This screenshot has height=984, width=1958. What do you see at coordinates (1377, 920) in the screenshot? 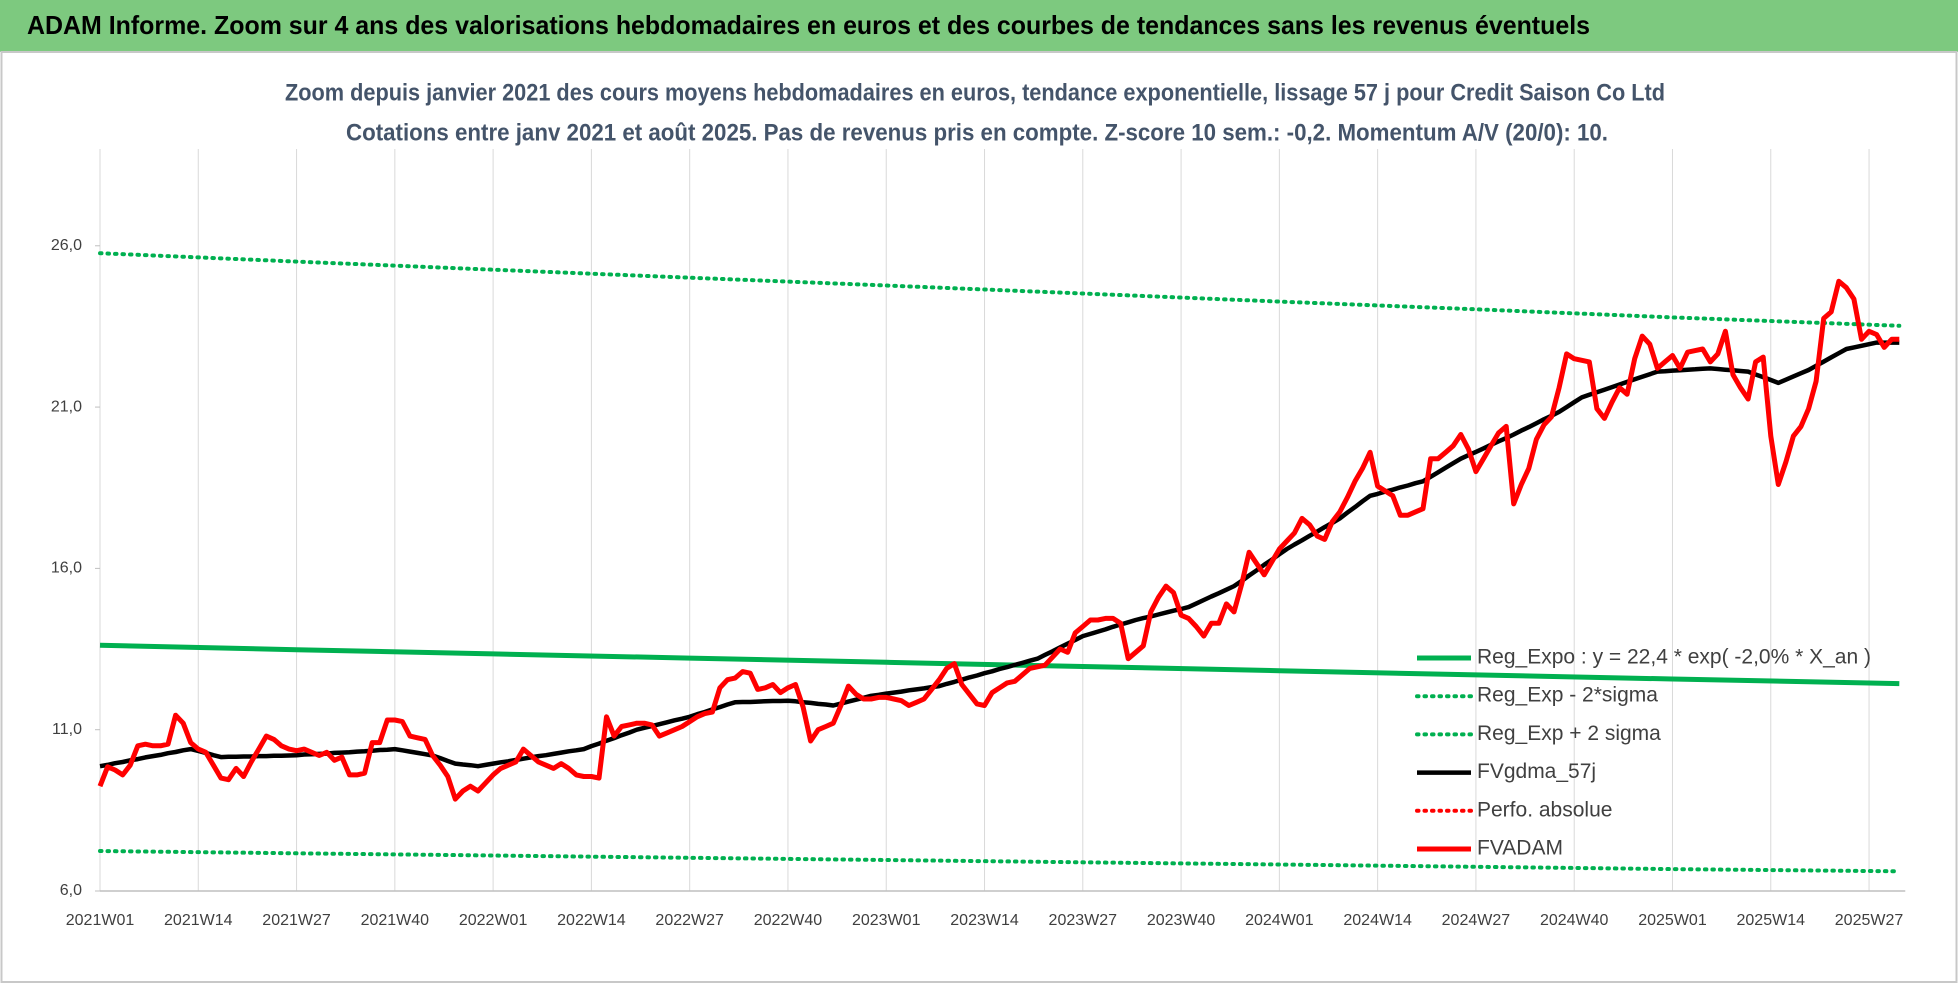
I see `x-tick-label: 2024W14` at bounding box center [1377, 920].